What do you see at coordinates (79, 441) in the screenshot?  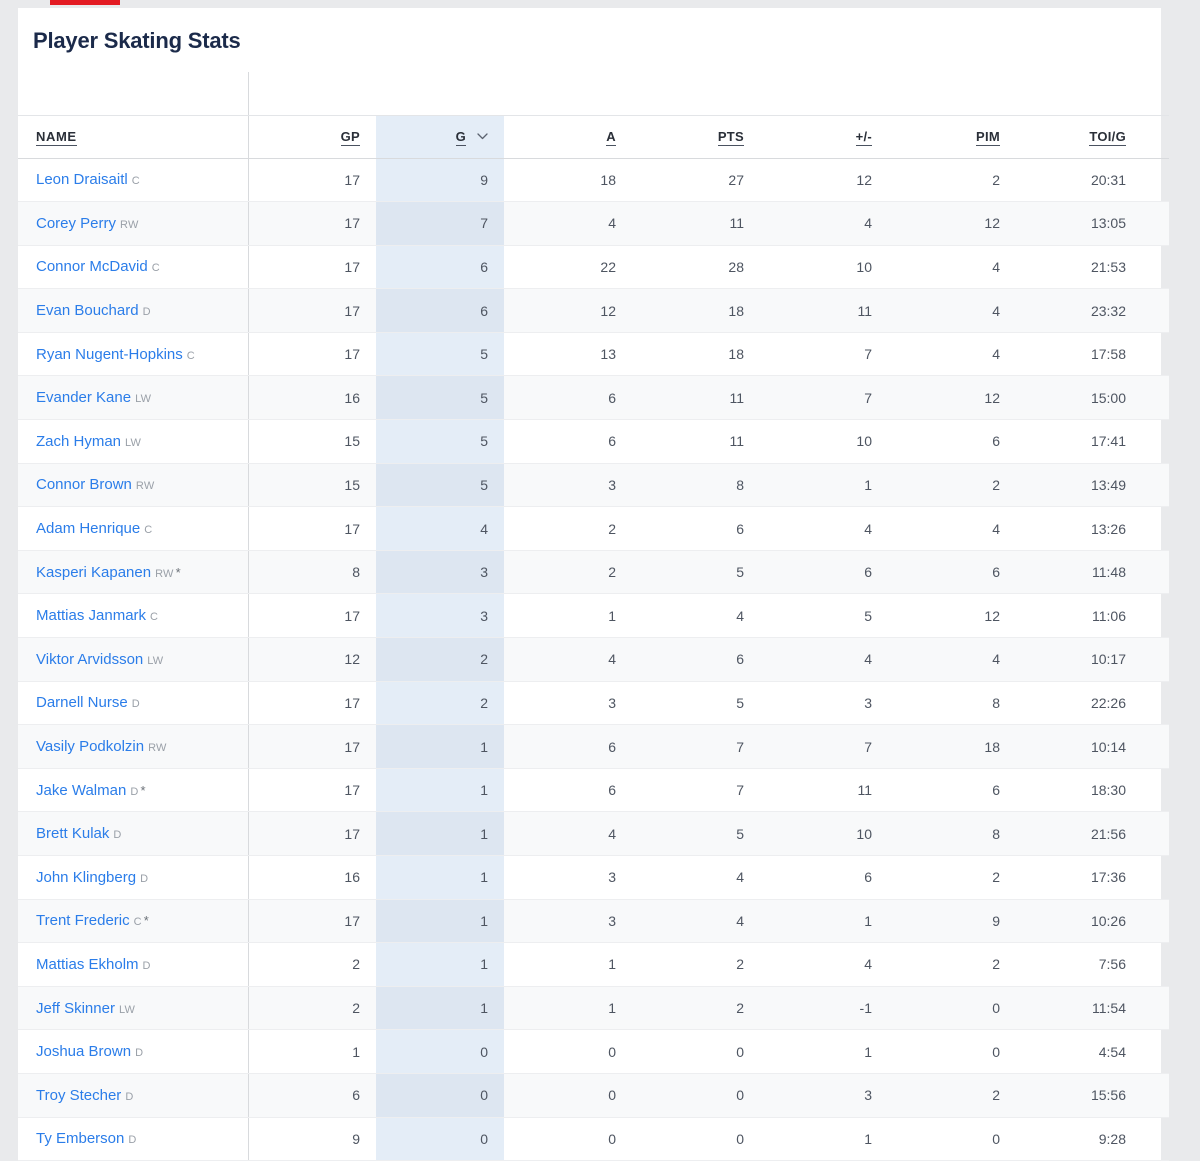 I see `player-name-link: Zach Hyman` at bounding box center [79, 441].